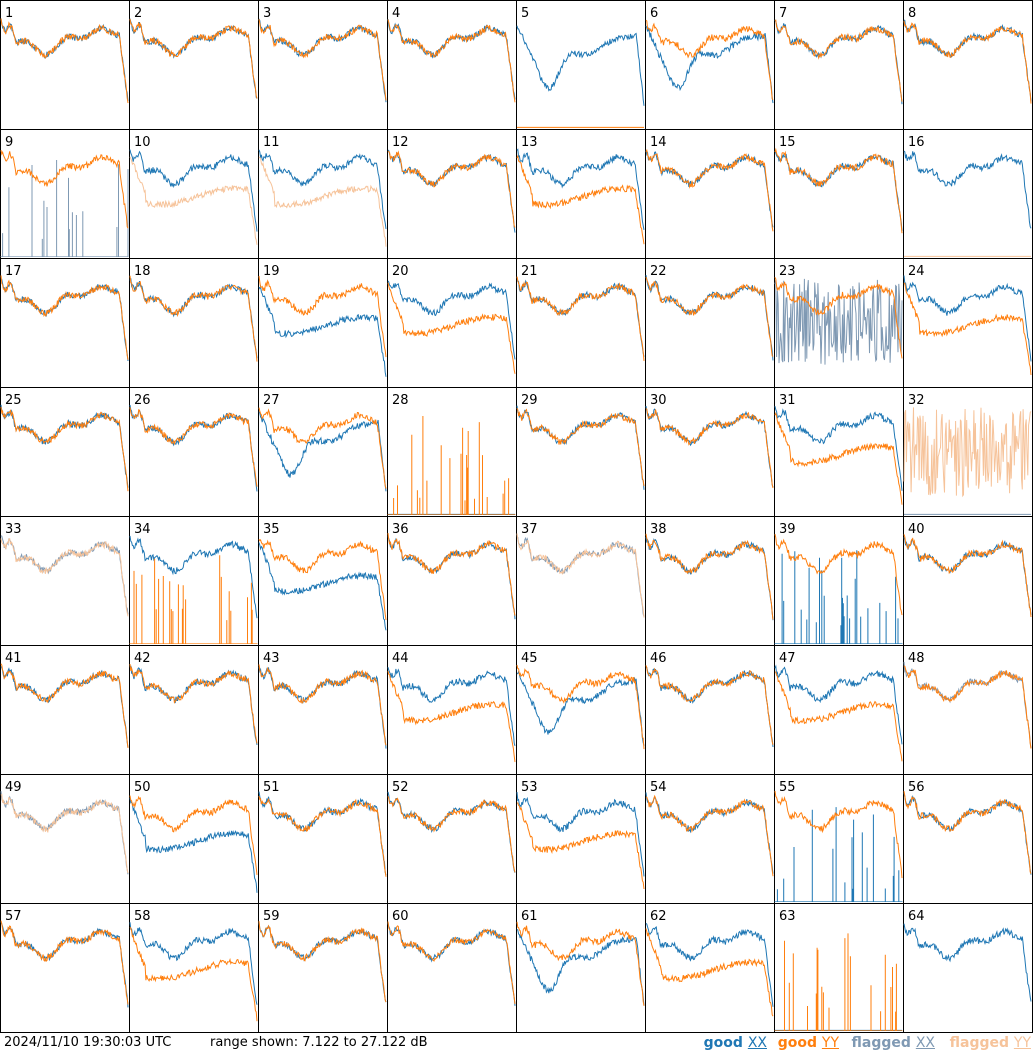 Image resolution: width=1033 pixels, height=1053 pixels. I want to click on panel-19: 19, so click(323, 323).